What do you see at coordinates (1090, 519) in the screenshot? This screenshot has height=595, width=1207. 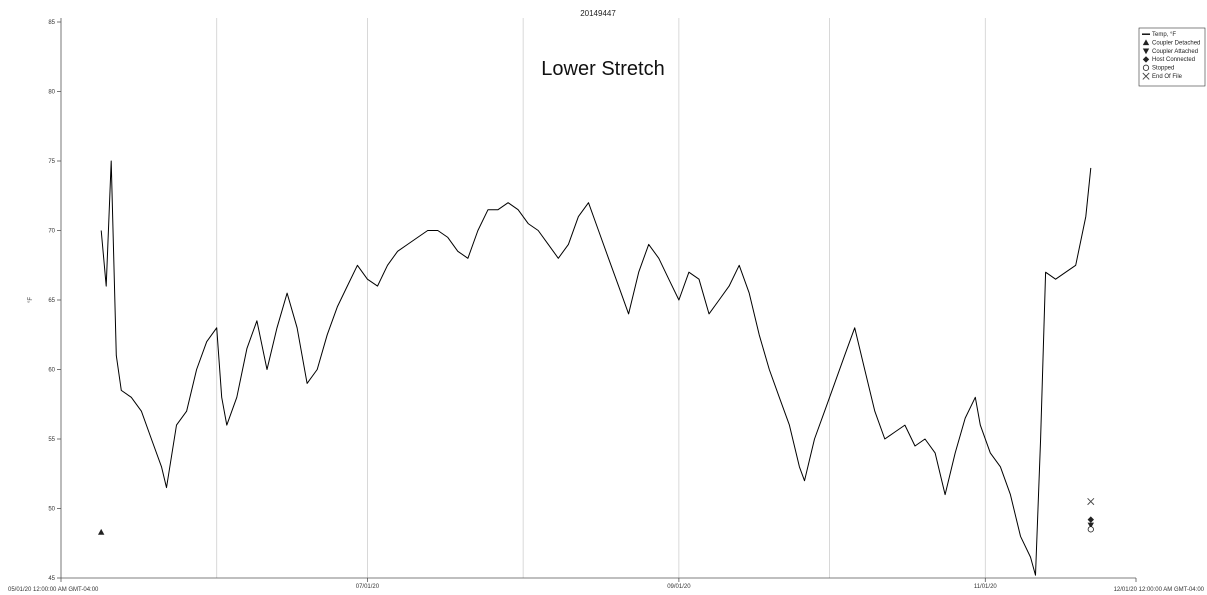 I see `marker-diamond` at bounding box center [1090, 519].